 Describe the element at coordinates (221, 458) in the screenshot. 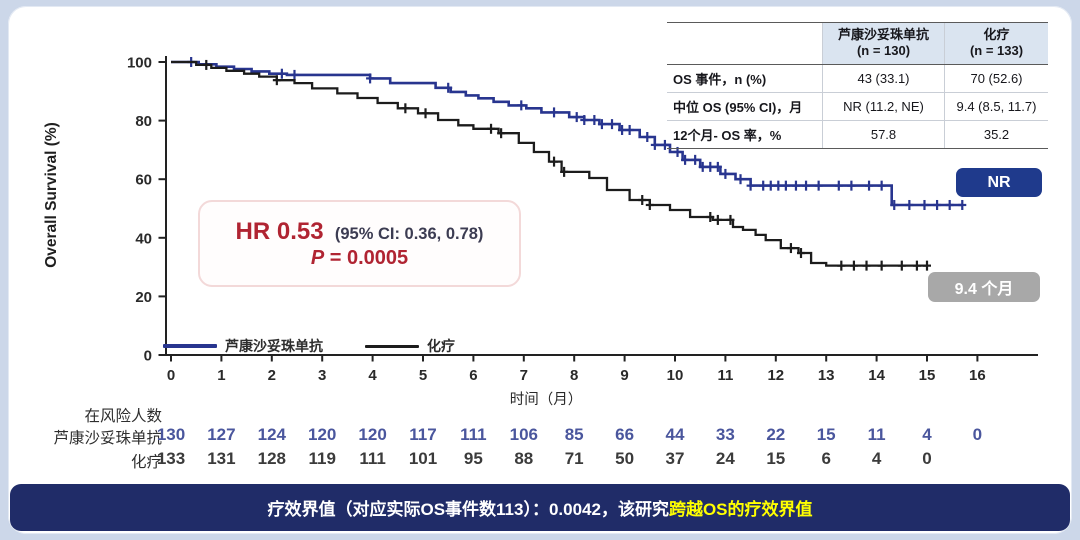

I see `risk-count: 131` at that location.